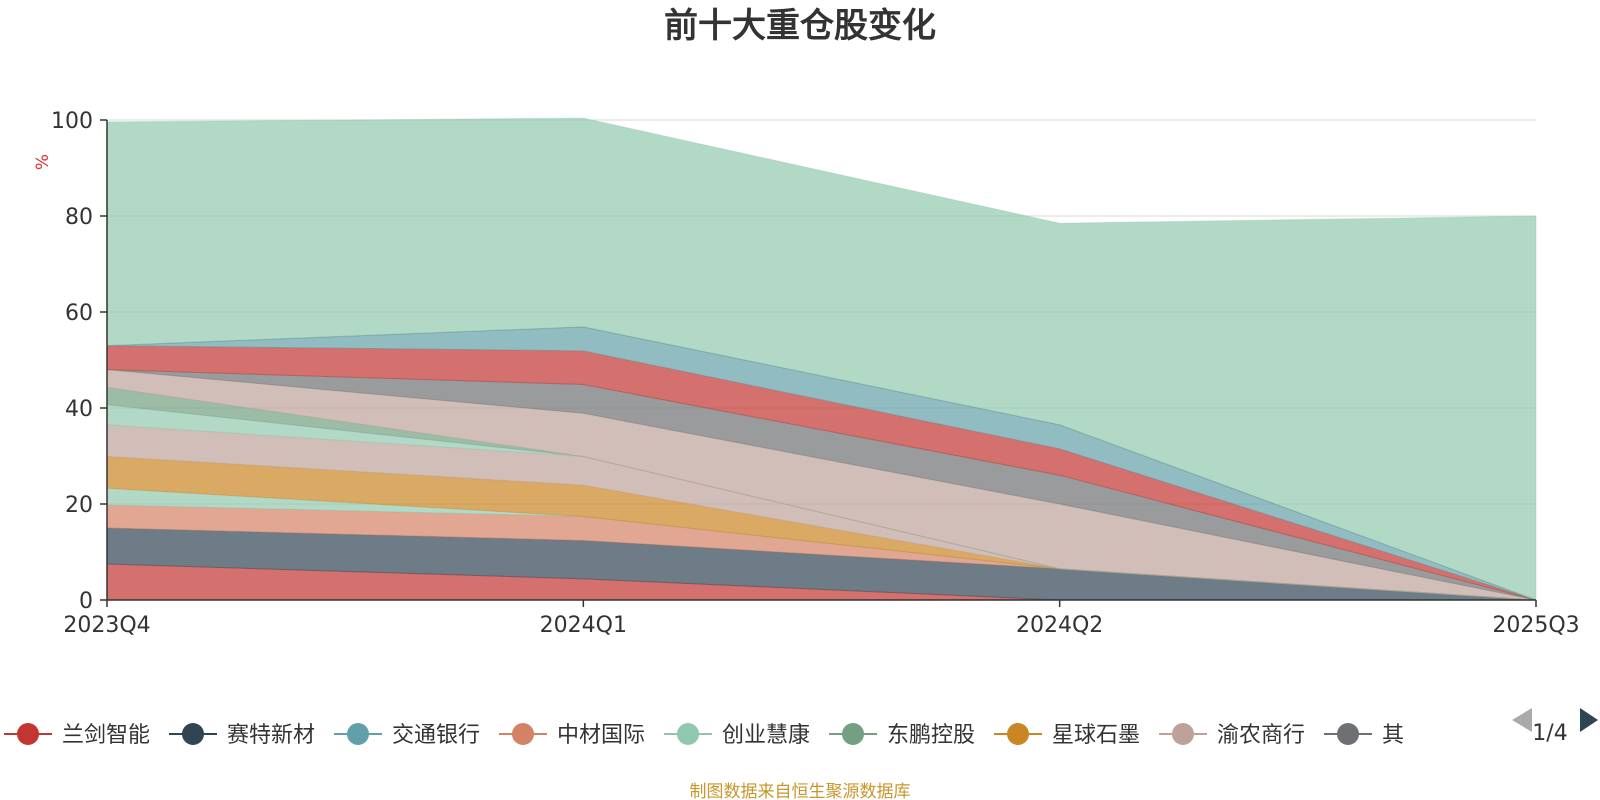  I want to click on legend-page-indicator: 1/4, so click(1549, 733).